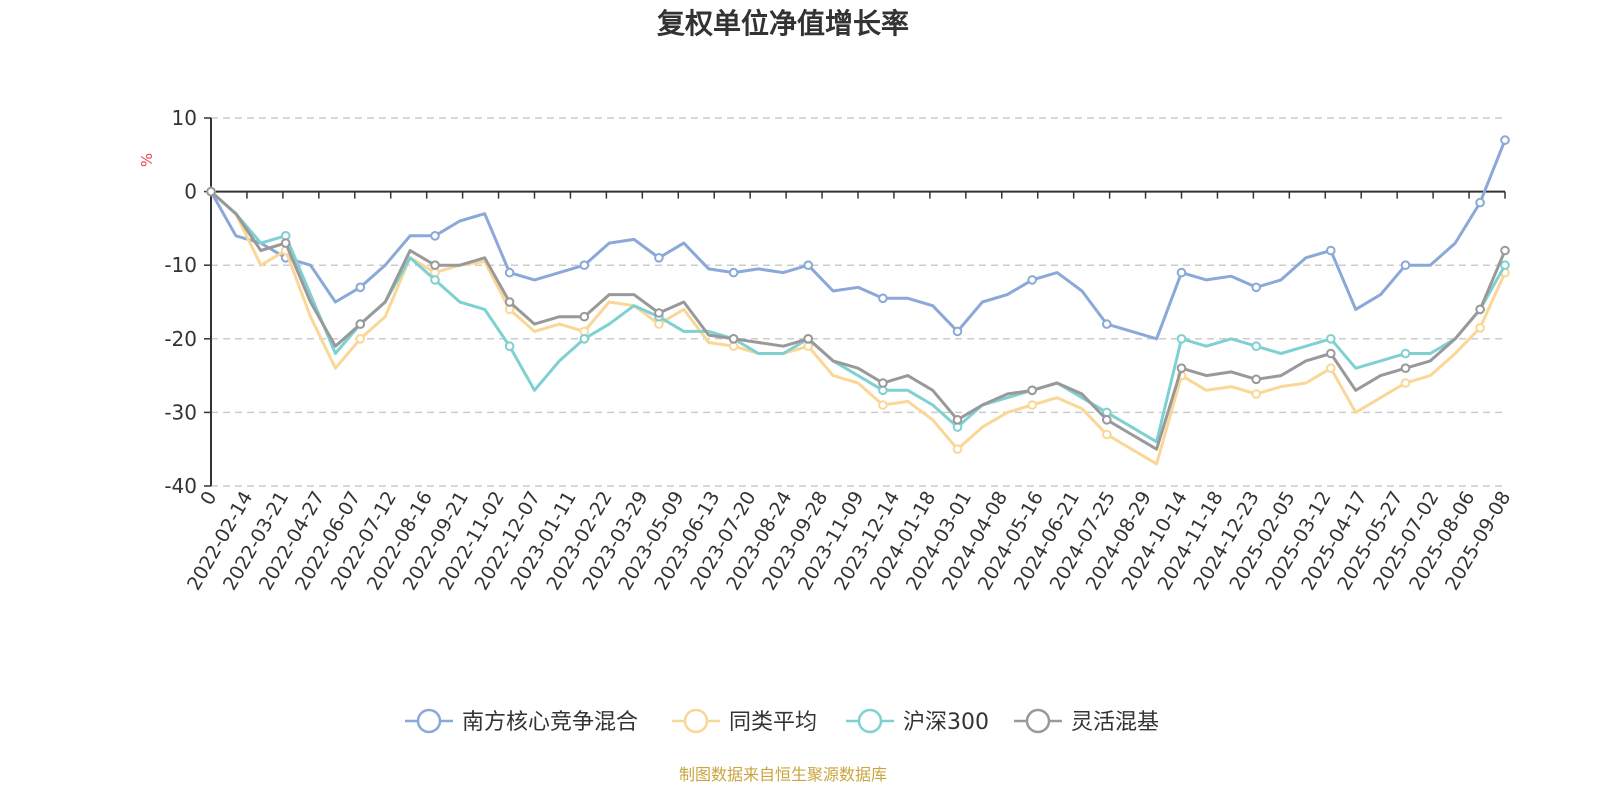  What do you see at coordinates (180, 265) in the screenshot?
I see `y-tick-label: -10` at bounding box center [180, 265].